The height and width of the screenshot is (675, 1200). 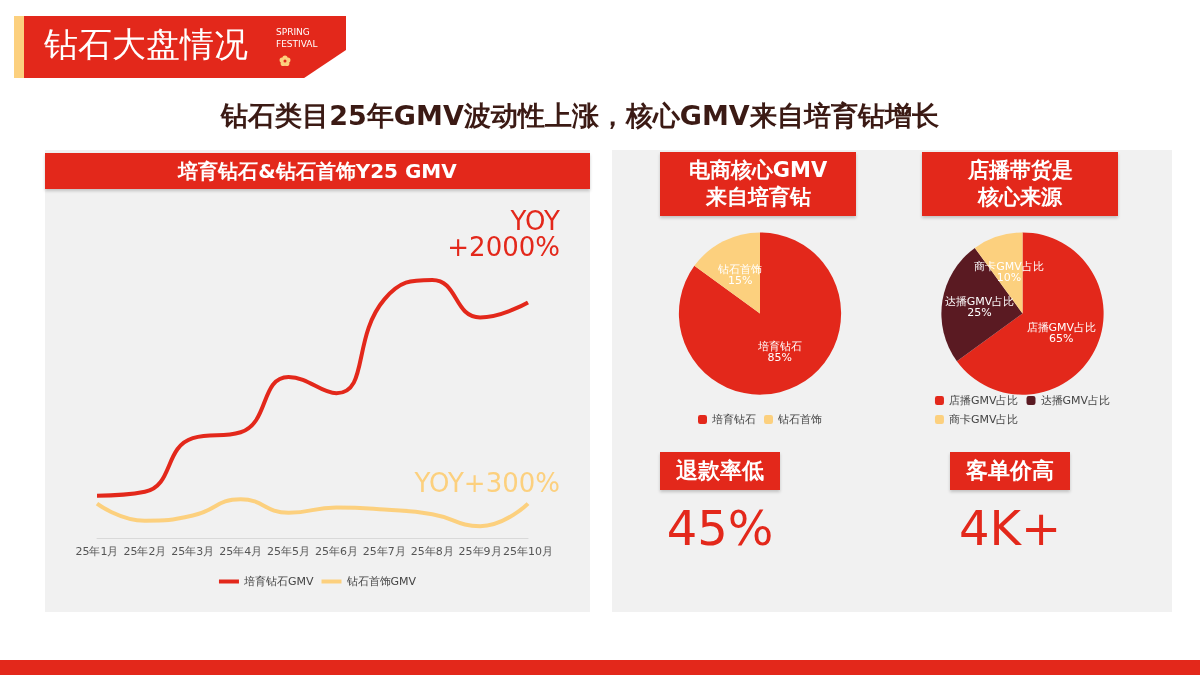 I want to click on slice-label: 培育钻石, so click(x=779, y=347).